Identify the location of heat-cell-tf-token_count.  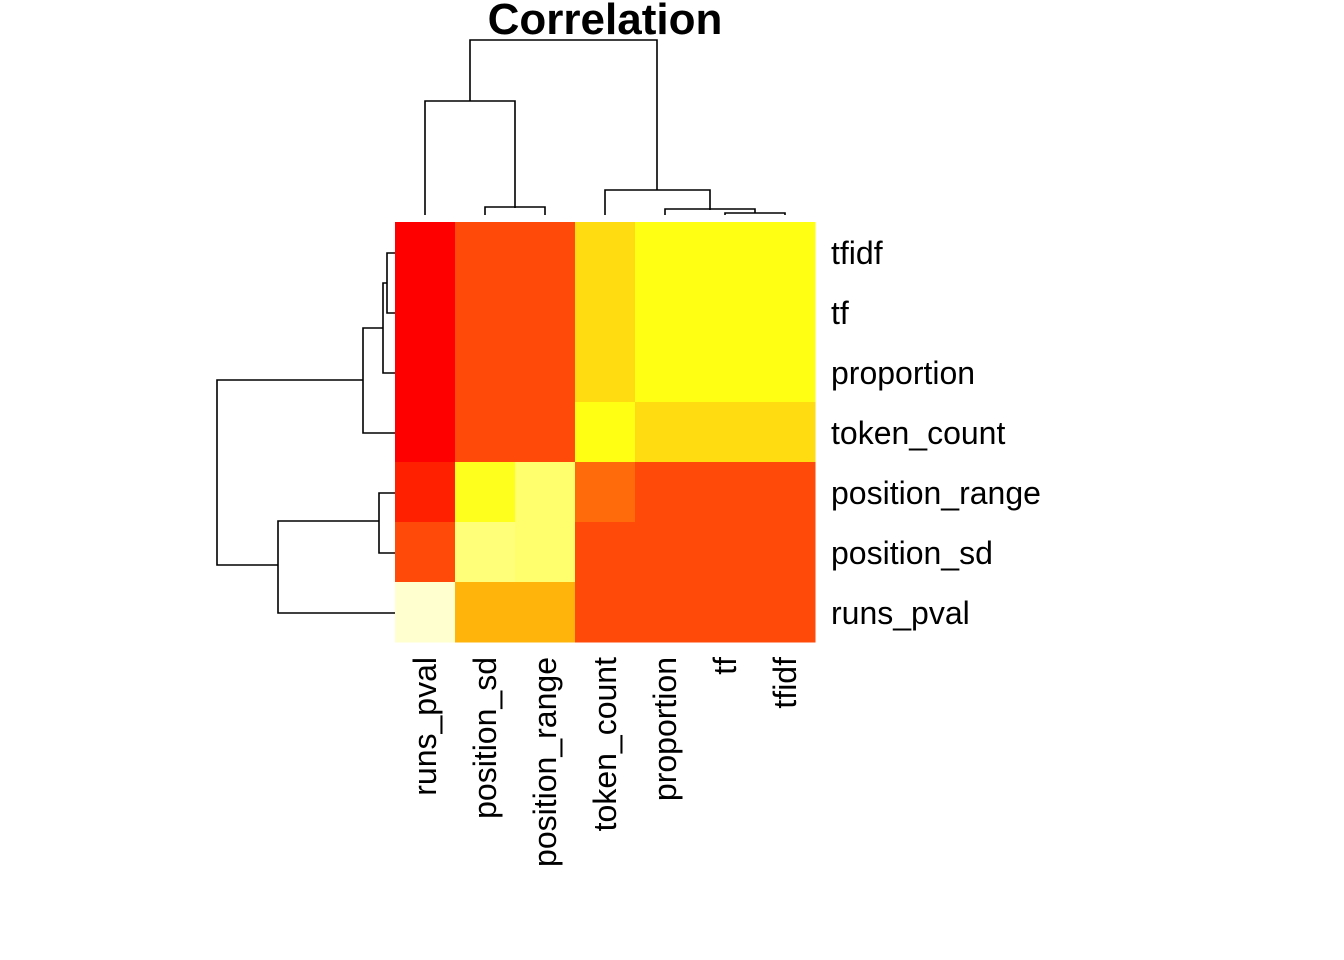
(605, 312).